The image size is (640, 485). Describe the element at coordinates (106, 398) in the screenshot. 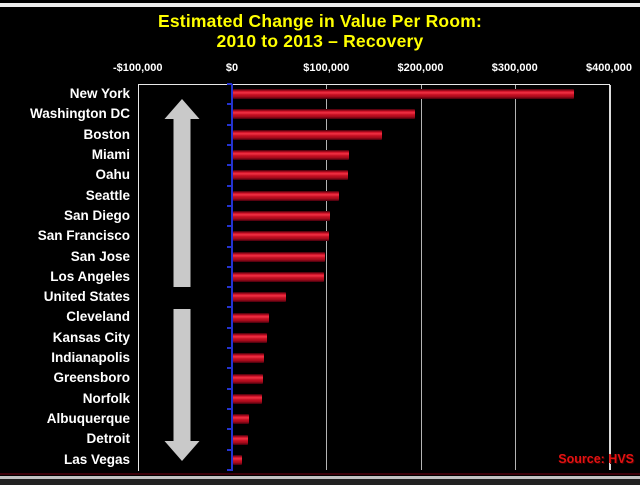

I see `category-label: Norfolk` at that location.